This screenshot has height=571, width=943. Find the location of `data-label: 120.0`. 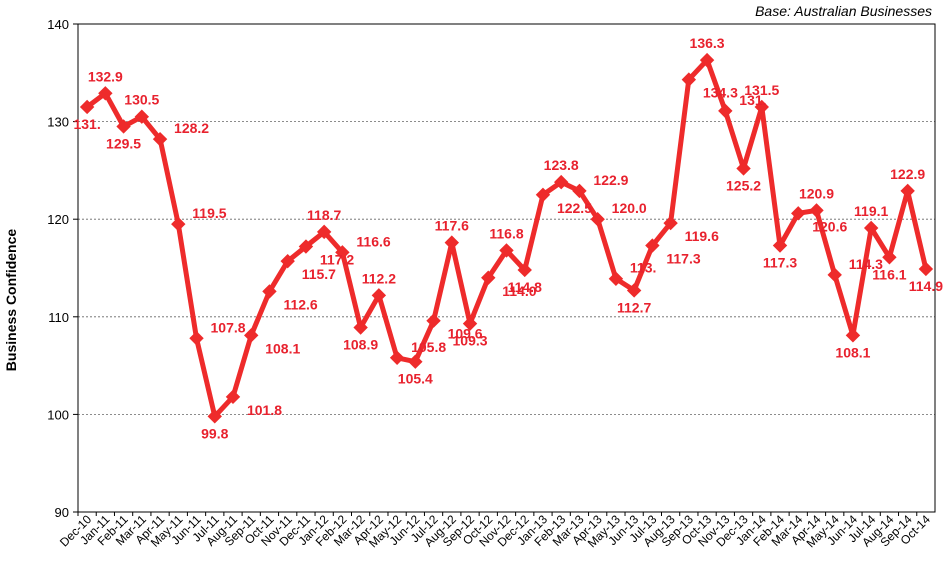

data-label: 120.0 is located at coordinates (629, 208).